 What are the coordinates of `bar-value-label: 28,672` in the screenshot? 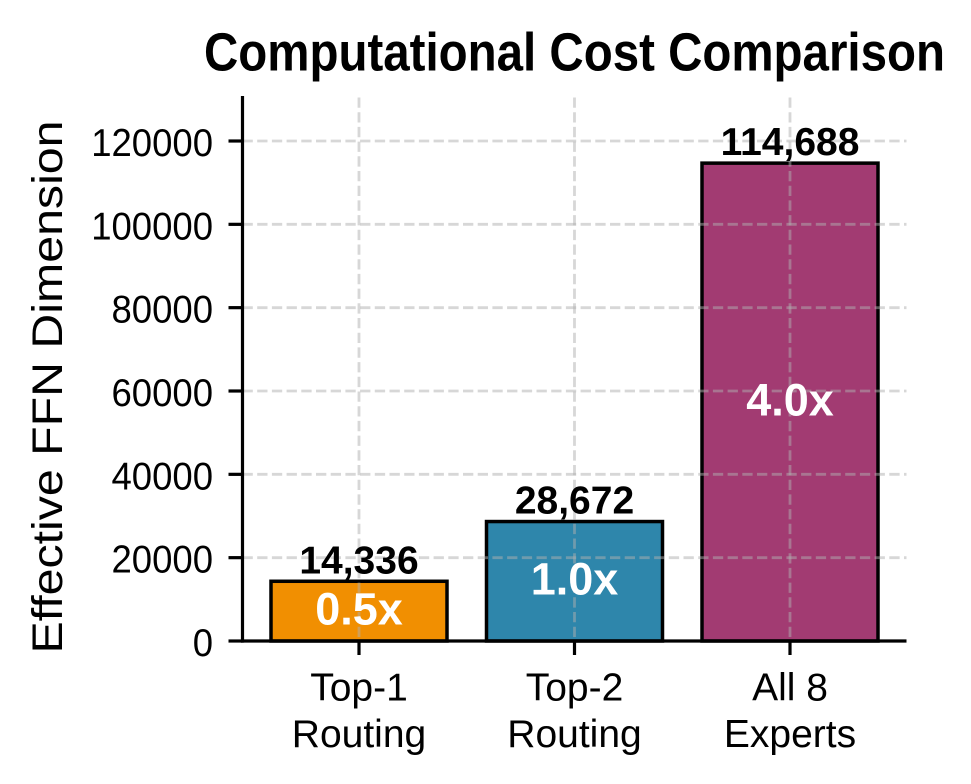 It's located at (574, 501).